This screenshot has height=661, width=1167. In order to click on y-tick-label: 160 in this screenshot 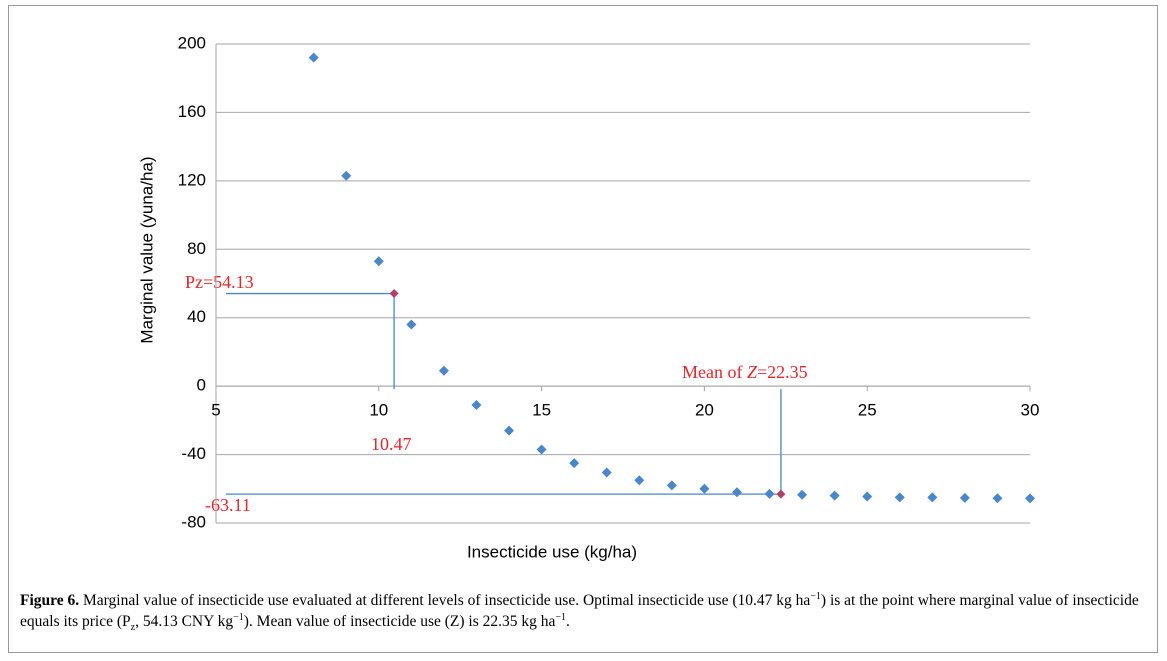, I will do `click(192, 111)`.